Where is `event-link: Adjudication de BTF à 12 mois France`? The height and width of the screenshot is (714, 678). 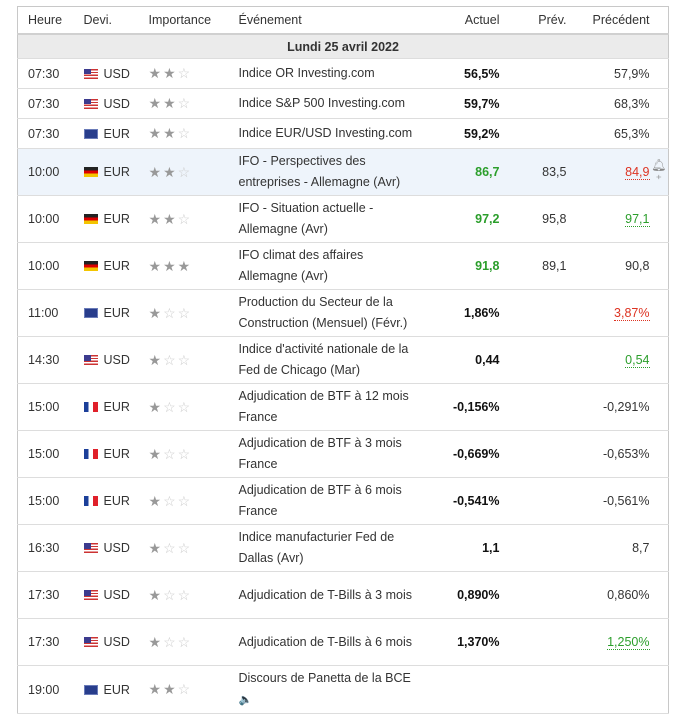
event-link: Adjudication de BTF à 12 mois France is located at coordinates (323, 406).